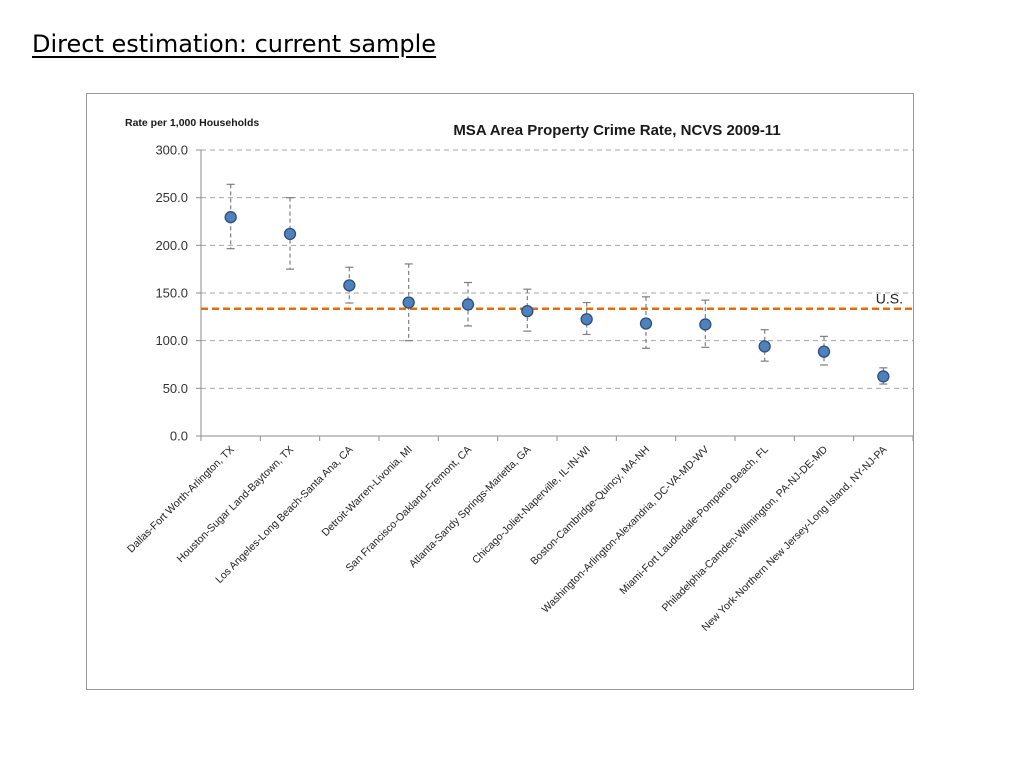  Describe the element at coordinates (171, 245) in the screenshot. I see `y-tick-label: 200.0` at that location.